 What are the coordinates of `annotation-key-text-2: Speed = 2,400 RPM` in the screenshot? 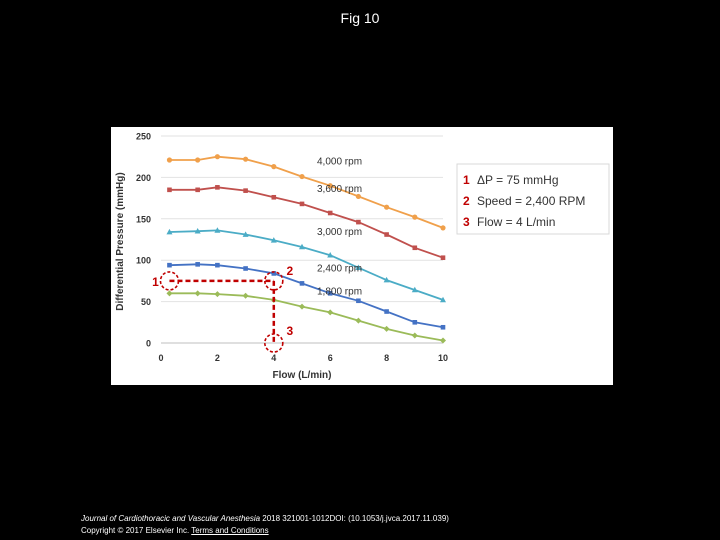 It's located at (531, 201).